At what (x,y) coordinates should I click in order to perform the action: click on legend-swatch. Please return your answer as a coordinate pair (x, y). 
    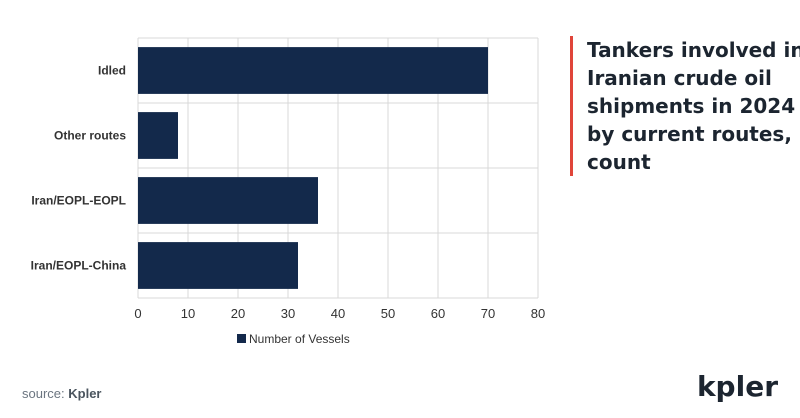
    Looking at the image, I should click on (241, 338).